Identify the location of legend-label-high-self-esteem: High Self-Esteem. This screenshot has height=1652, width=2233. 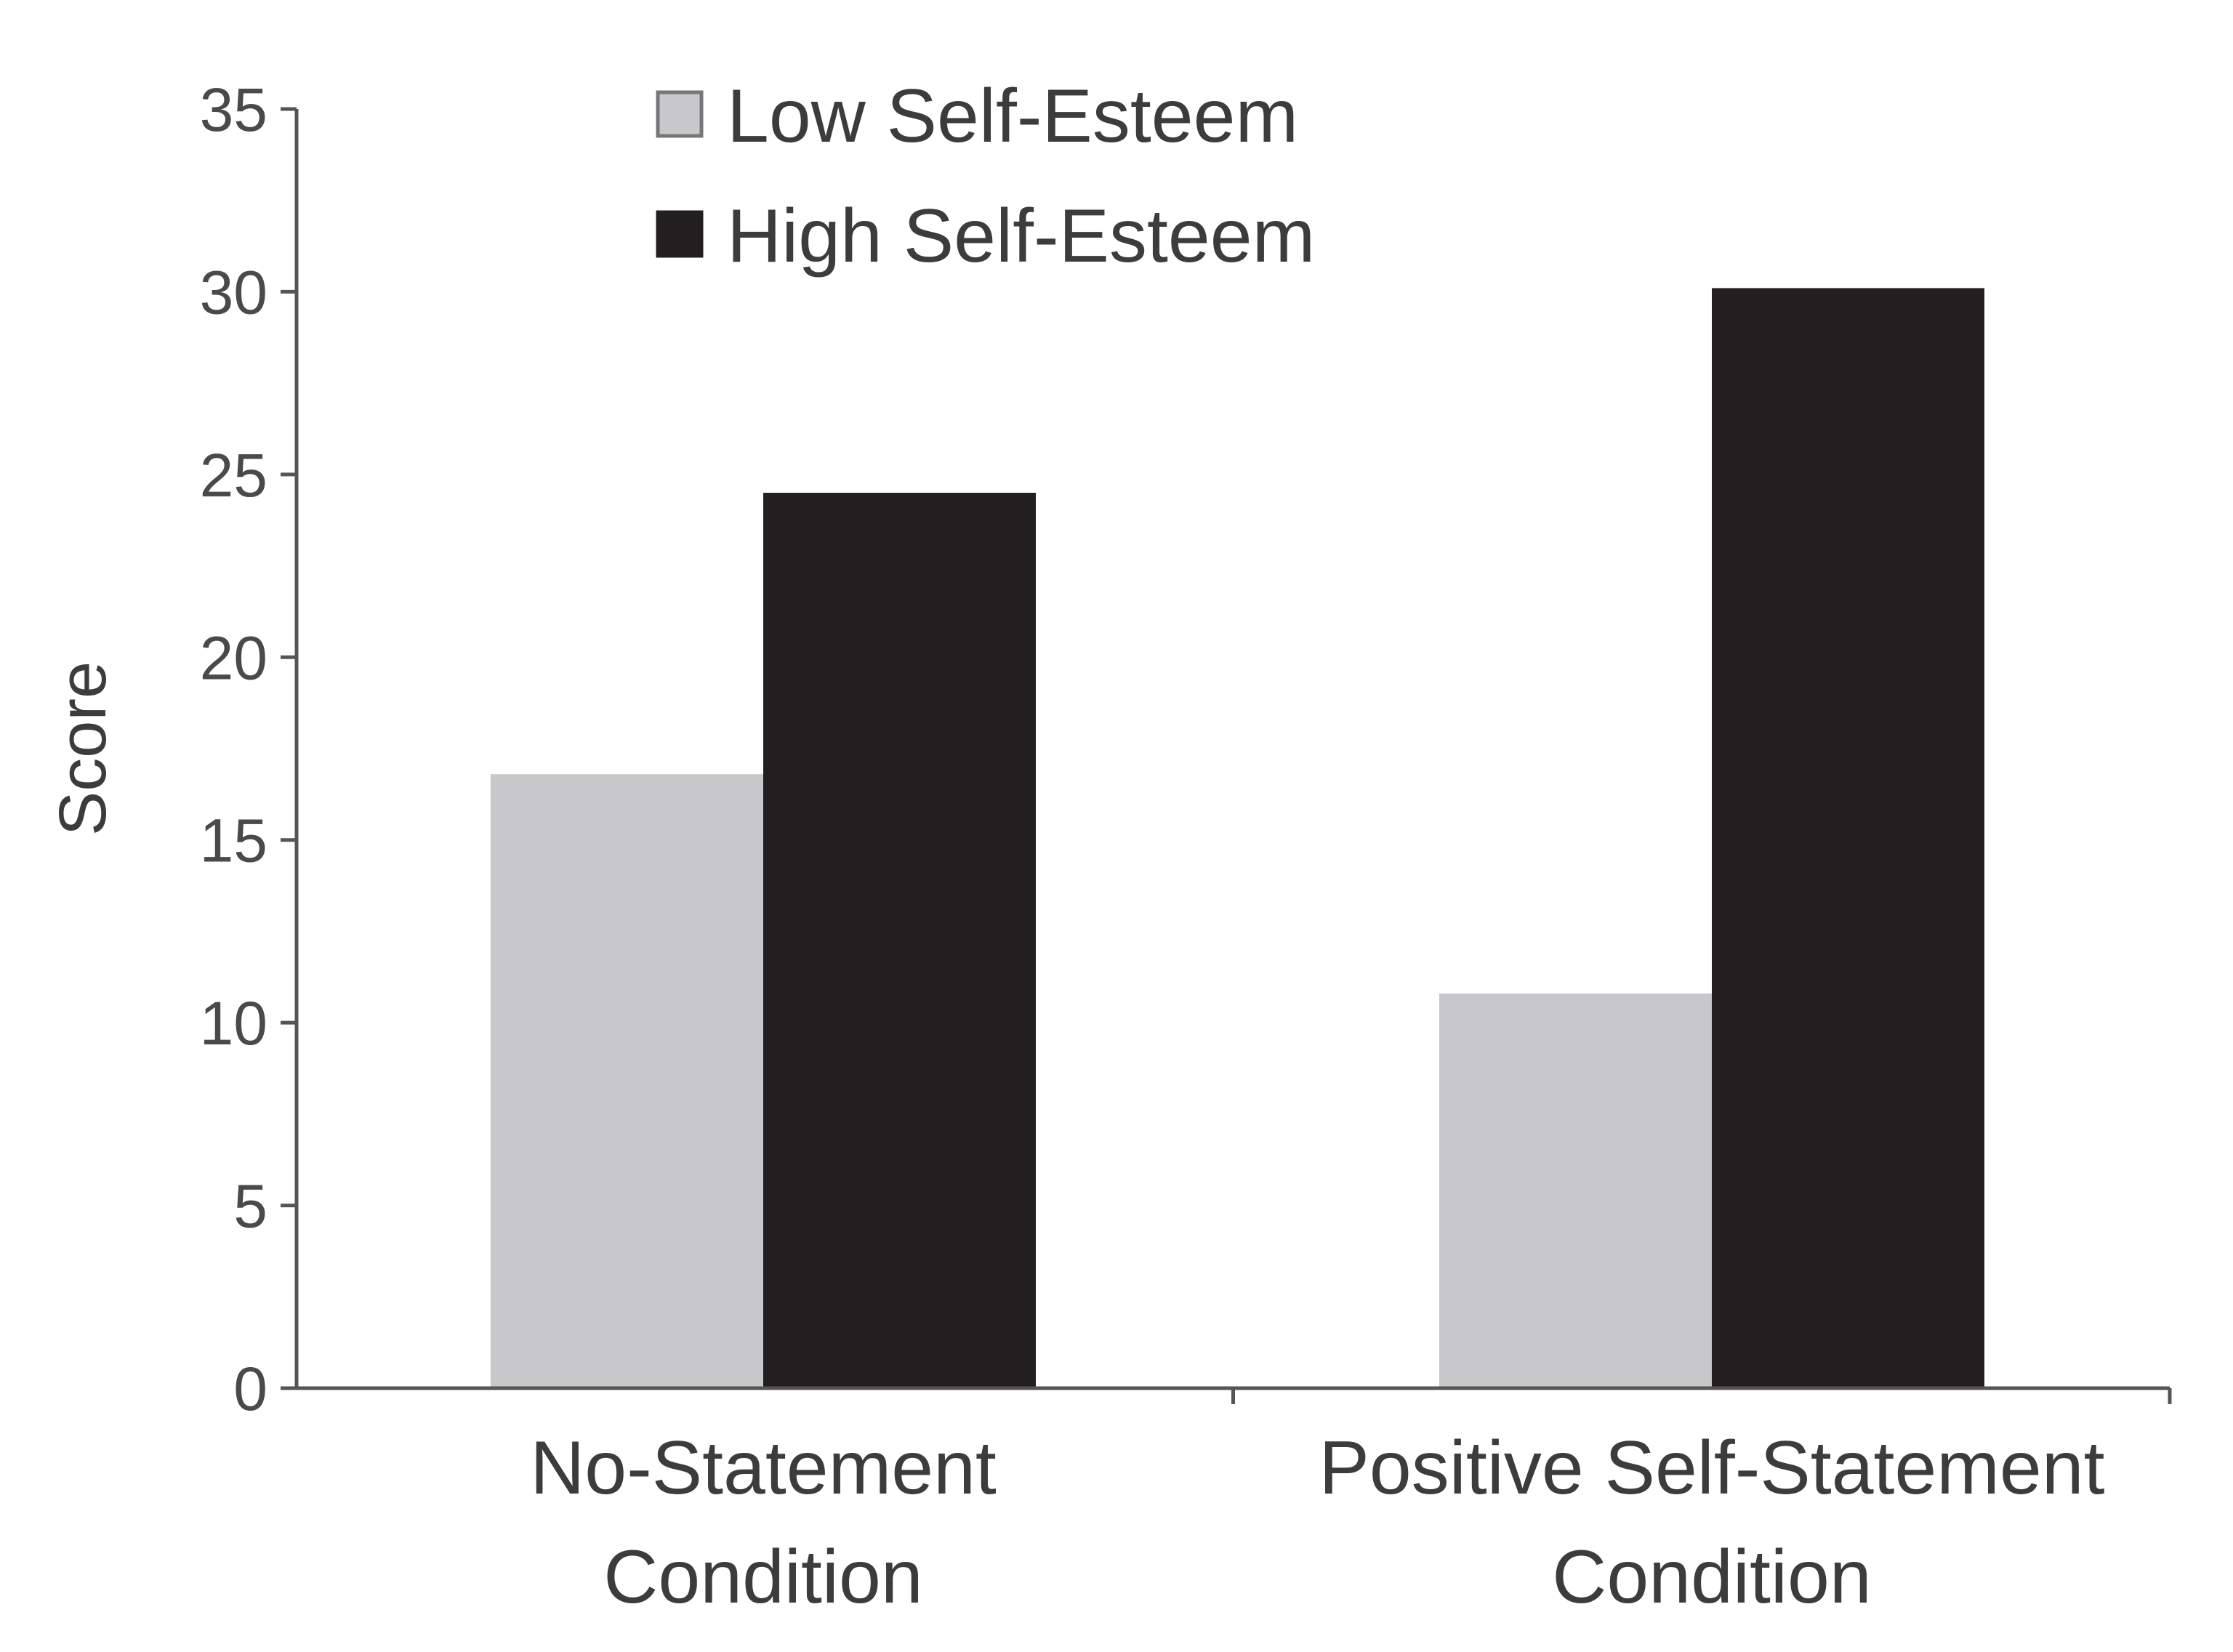
(1021, 236).